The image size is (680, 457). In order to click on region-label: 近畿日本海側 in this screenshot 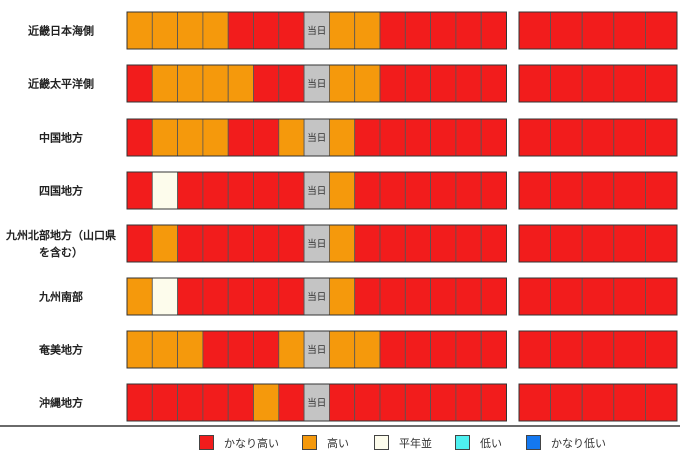, I will do `click(61, 30)`.